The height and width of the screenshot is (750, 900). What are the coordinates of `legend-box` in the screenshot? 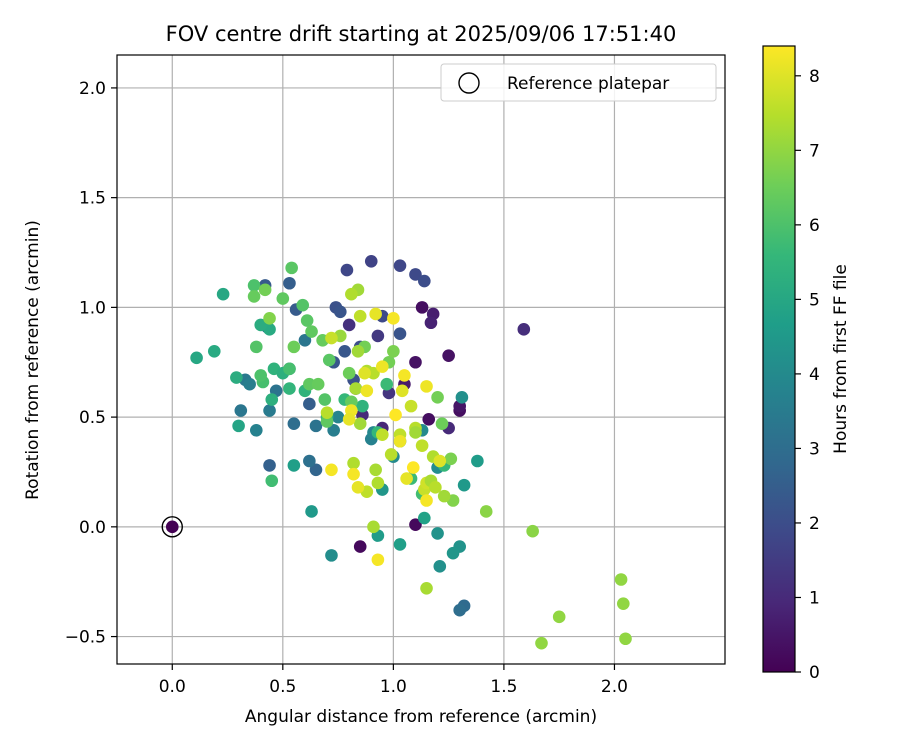 It's located at (578, 82).